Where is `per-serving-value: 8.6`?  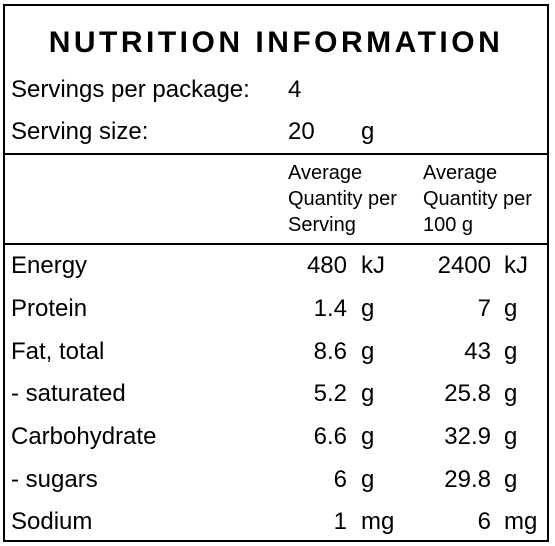 per-serving-value: 8.6 is located at coordinates (330, 351).